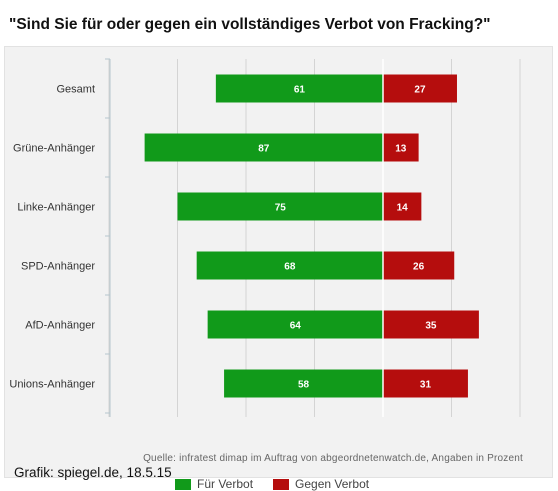 The height and width of the screenshot is (491, 558). Describe the element at coordinates (332, 484) in the screenshot. I see `legend-label-against: Gegen Verbot` at that location.